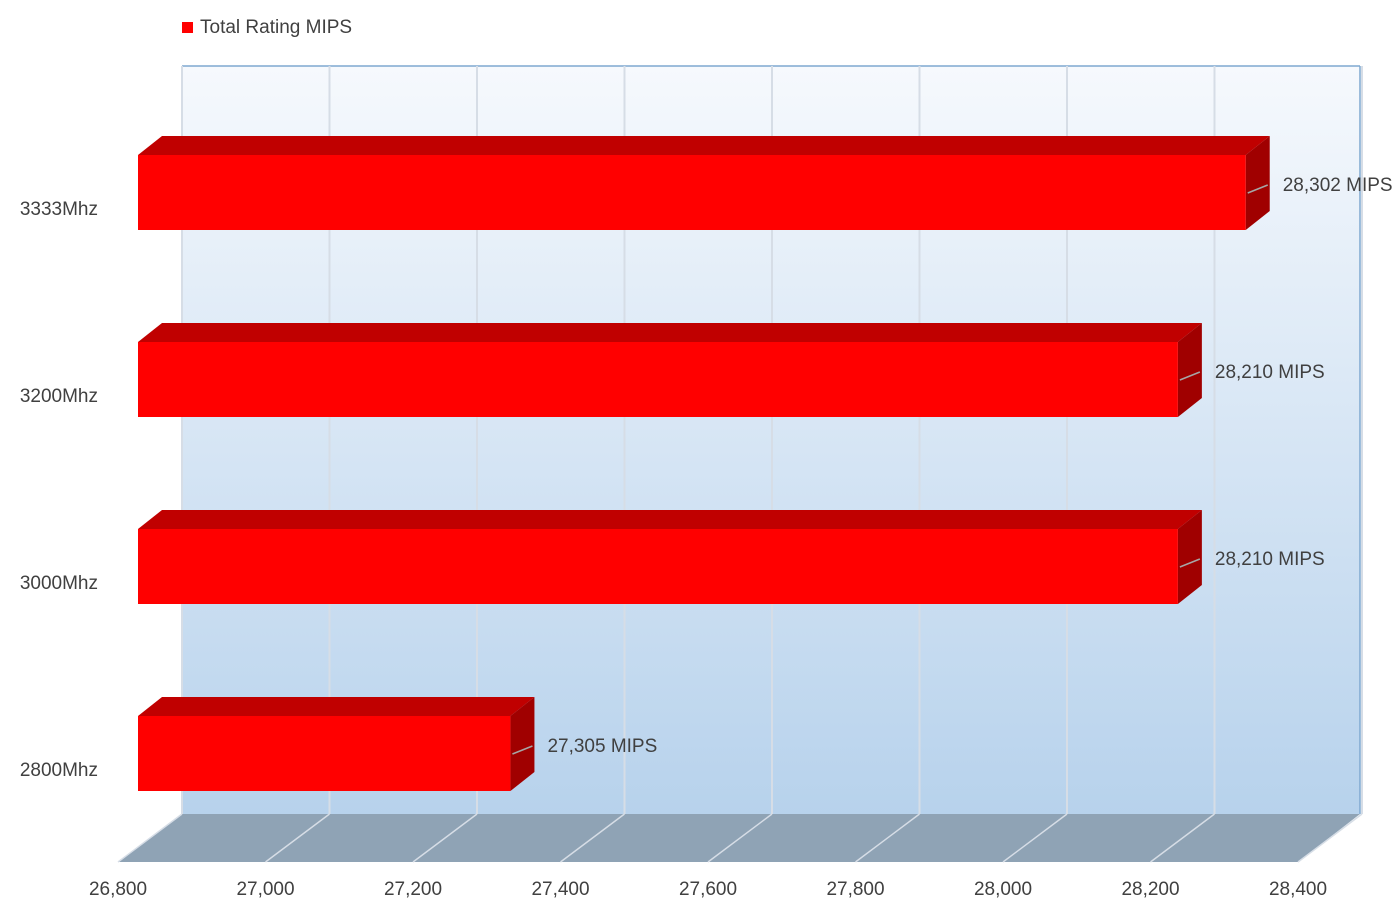 This screenshot has width=1399, height=909. Describe the element at coordinates (602, 746) in the screenshot. I see `value-label: 27,305 MIPS` at that location.